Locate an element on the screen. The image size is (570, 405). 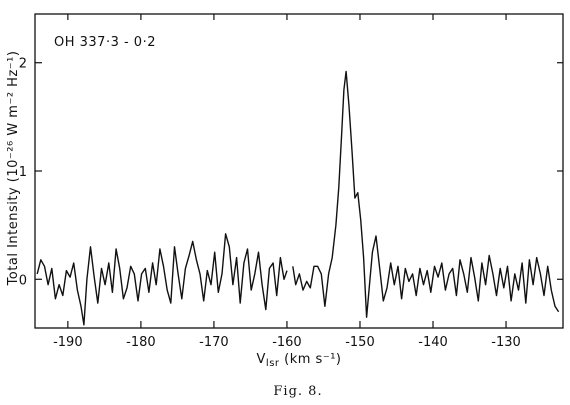
x-axis-label: Vlsr (km s⁻¹) is located at coordinates (299, 360).